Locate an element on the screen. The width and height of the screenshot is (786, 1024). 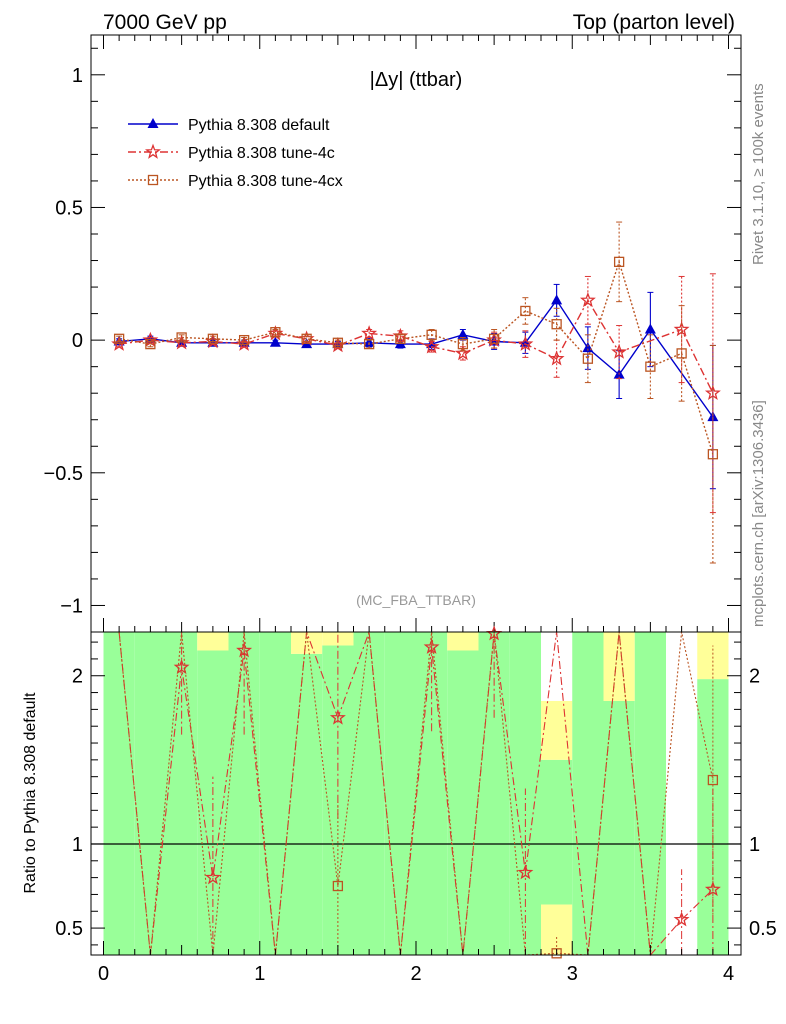
ratio-y-tick-label: 1 is located at coordinates (77, 845).